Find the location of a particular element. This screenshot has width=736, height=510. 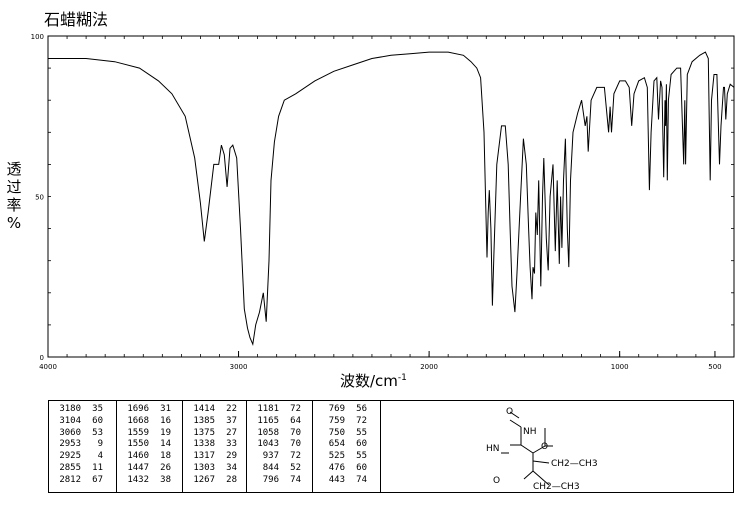

peak-row: 3060 53 is located at coordinates (85, 434).